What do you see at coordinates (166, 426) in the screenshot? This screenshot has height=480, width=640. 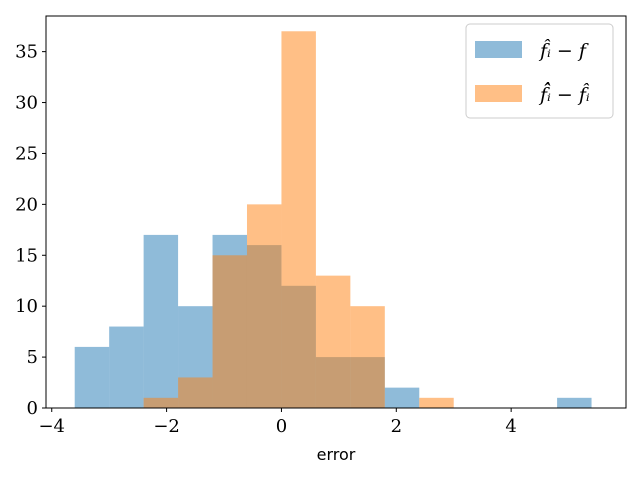 I see `x-tick-label: −2` at bounding box center [166, 426].